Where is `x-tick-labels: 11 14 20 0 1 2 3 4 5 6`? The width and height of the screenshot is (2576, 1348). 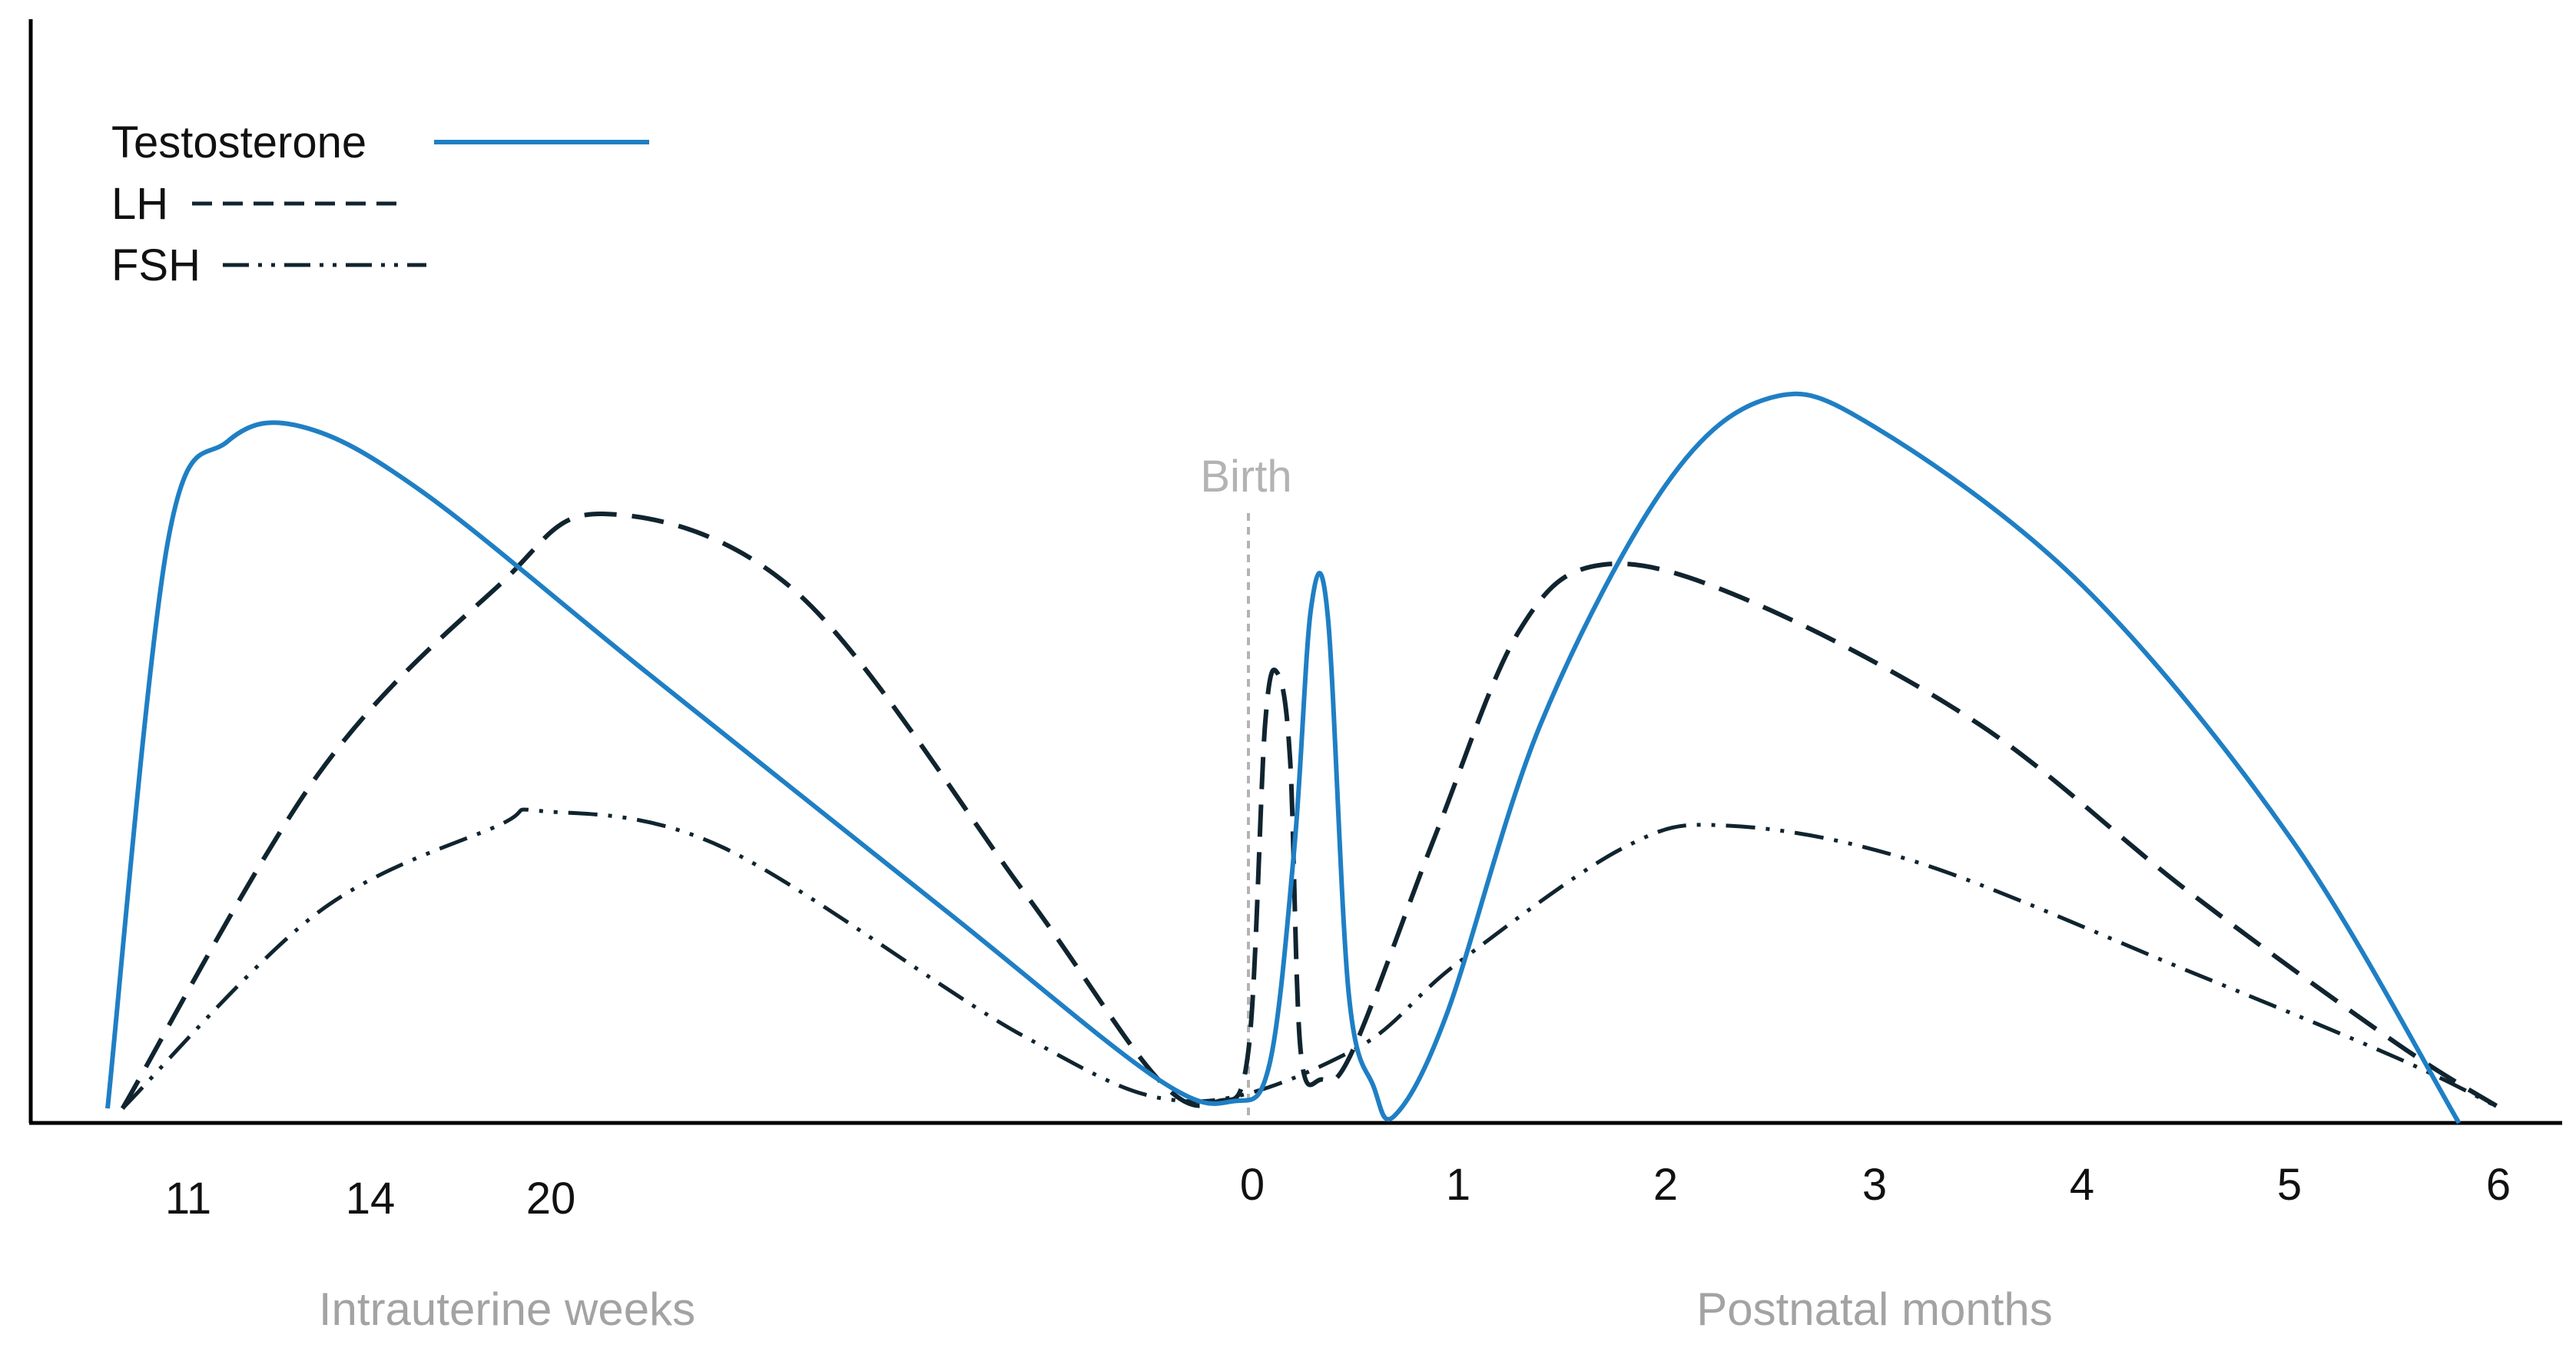
x-tick-labels: 11 14 20 0 1 2 3 4 5 6 is located at coordinates (1338, 1192).